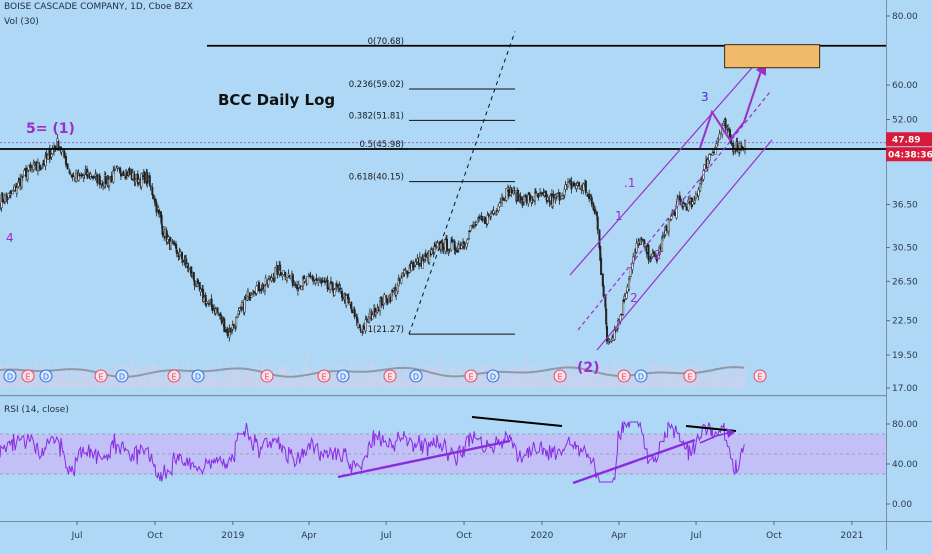 The height and width of the screenshot is (554, 932). I want to click on wave-label: 1, so click(619, 216).